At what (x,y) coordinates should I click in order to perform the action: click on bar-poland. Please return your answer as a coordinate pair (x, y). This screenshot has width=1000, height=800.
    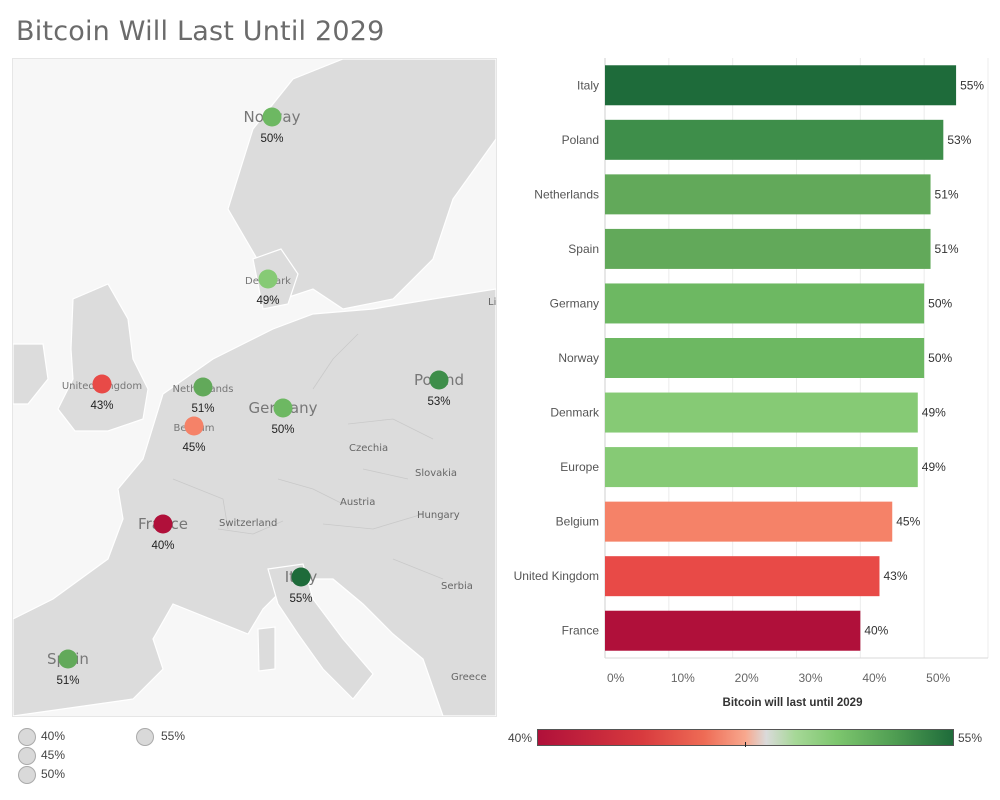
    Looking at the image, I should click on (774, 139).